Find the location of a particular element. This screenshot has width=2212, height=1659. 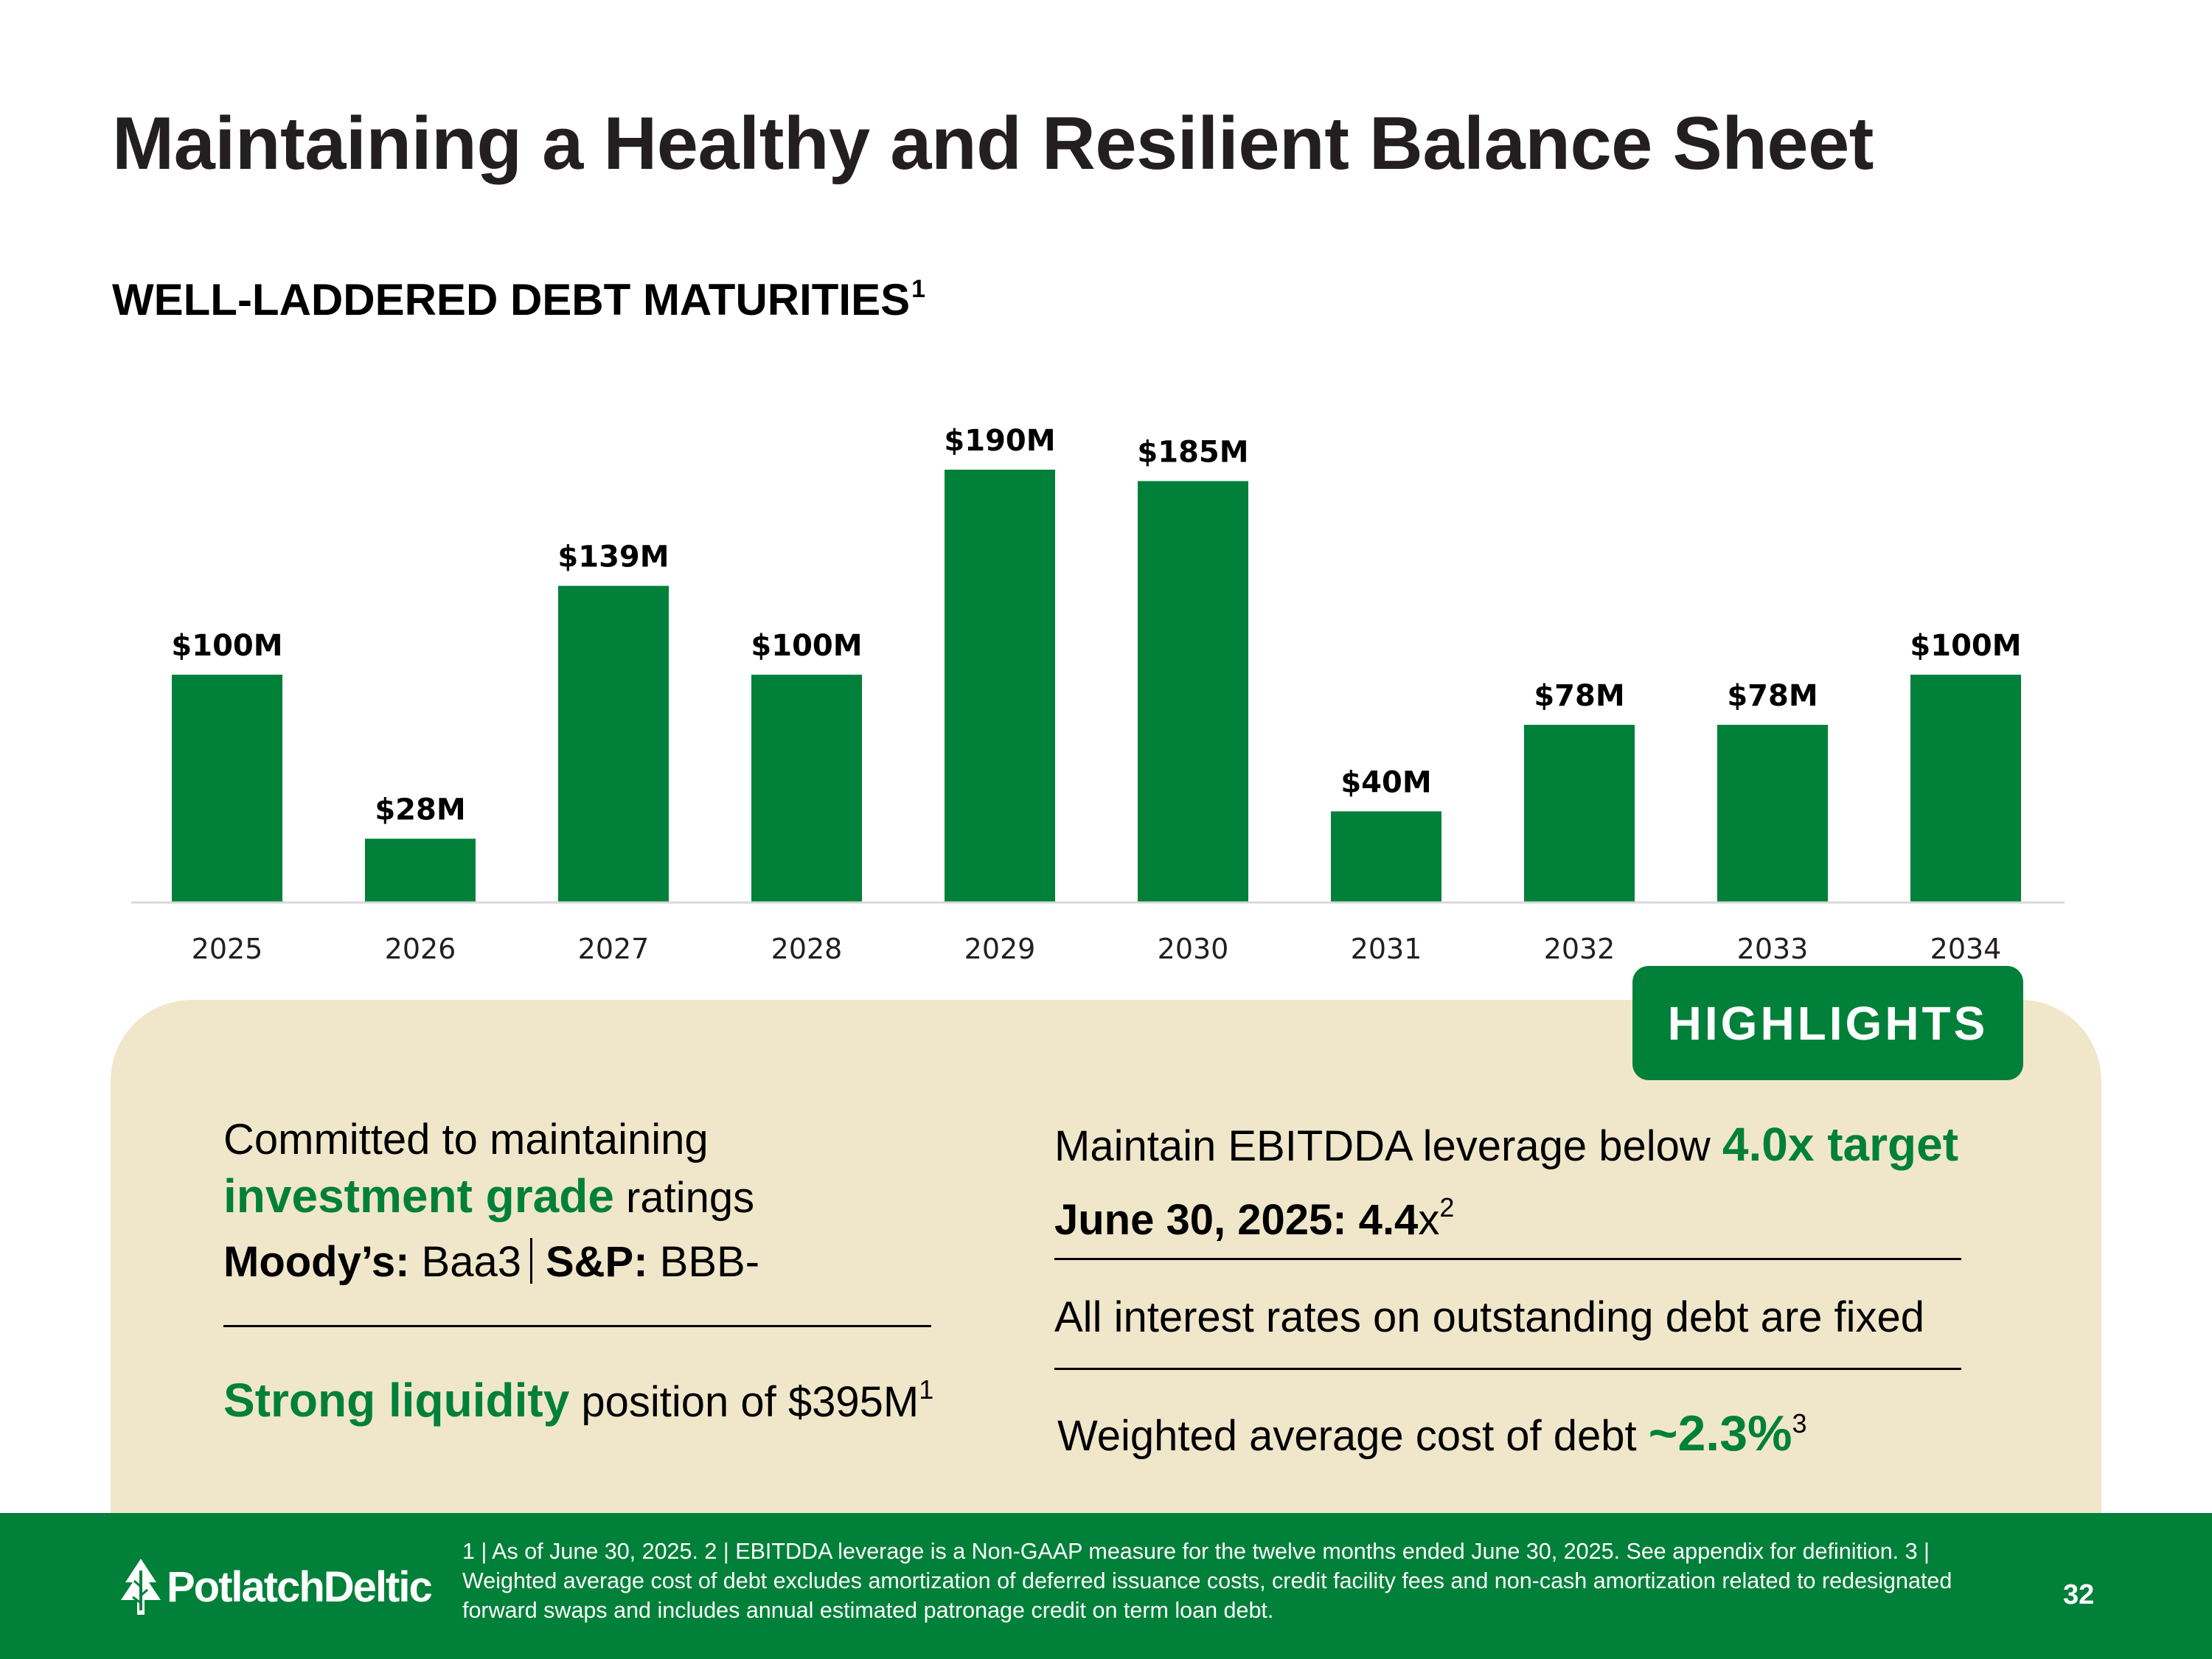

x-tick-label-2034: 2034 is located at coordinates (1966, 949).